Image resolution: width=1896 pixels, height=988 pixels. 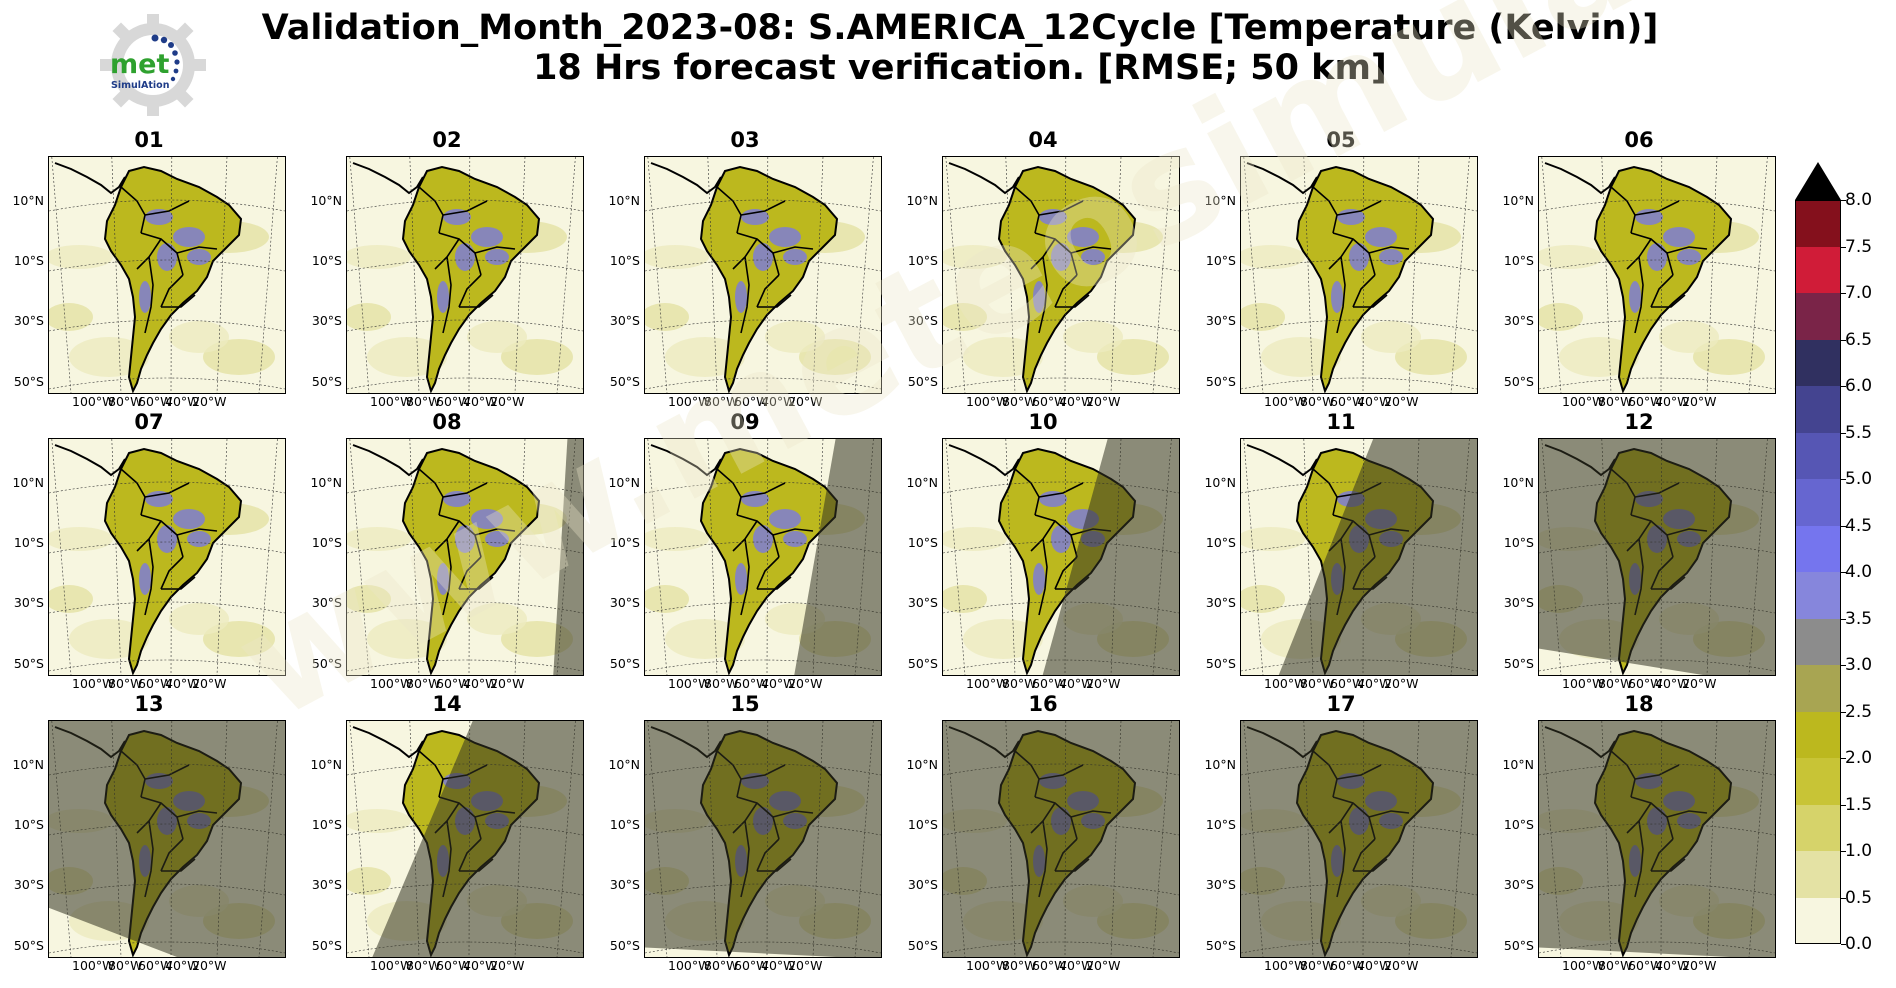 I want to click on central-america-coast, so click(x=1580, y=178).